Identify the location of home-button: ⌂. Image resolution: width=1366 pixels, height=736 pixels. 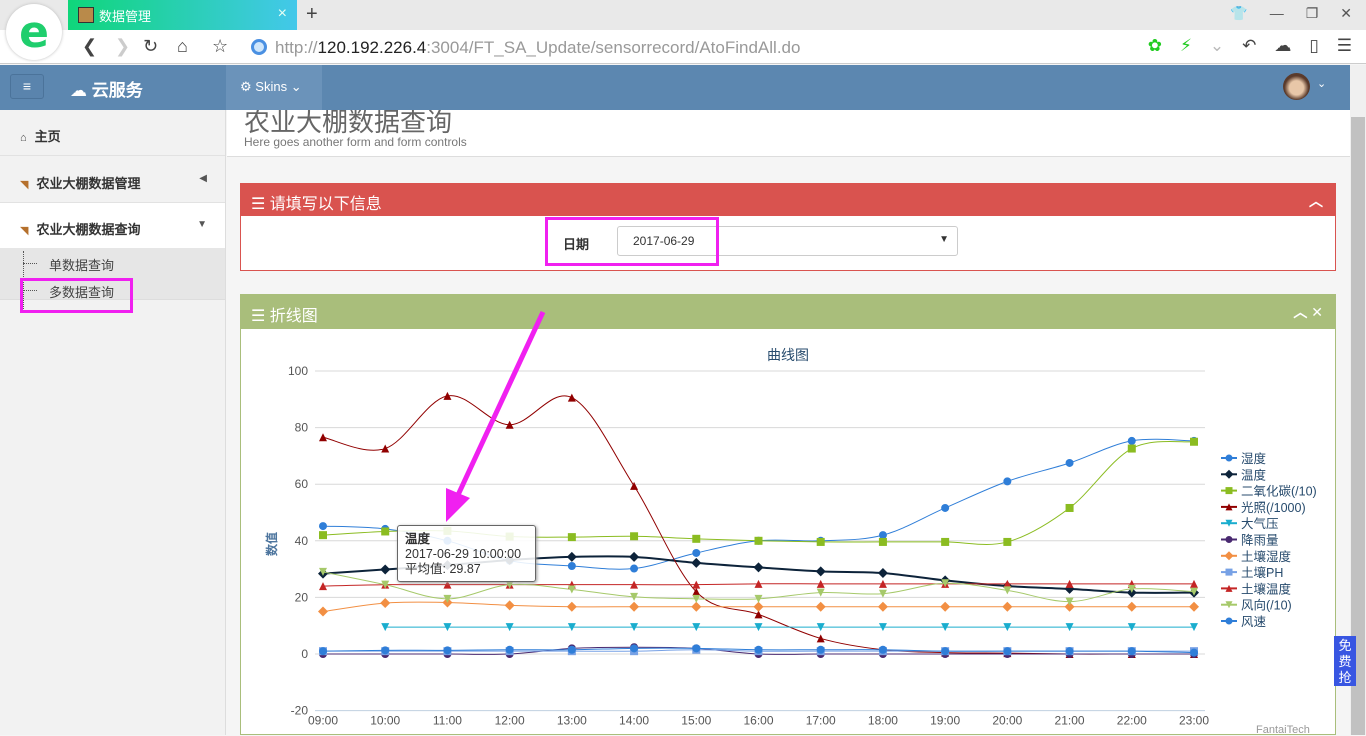
(182, 46).